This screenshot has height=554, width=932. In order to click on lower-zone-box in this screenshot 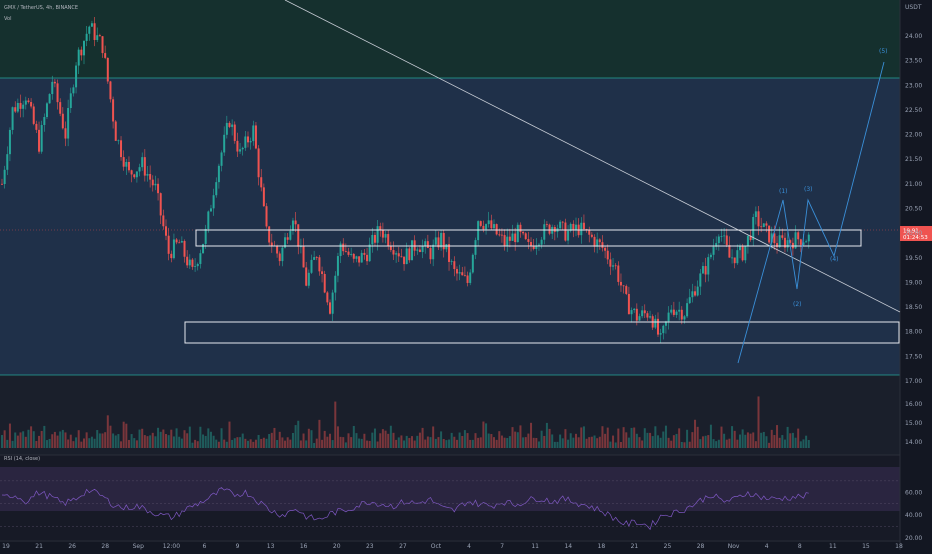, I will do `click(542, 332)`.